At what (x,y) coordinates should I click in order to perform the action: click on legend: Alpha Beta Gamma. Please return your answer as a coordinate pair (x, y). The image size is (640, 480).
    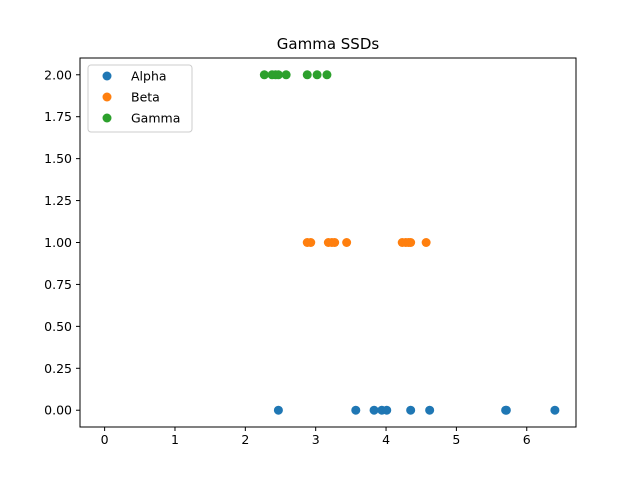
    Looking at the image, I should click on (140, 98).